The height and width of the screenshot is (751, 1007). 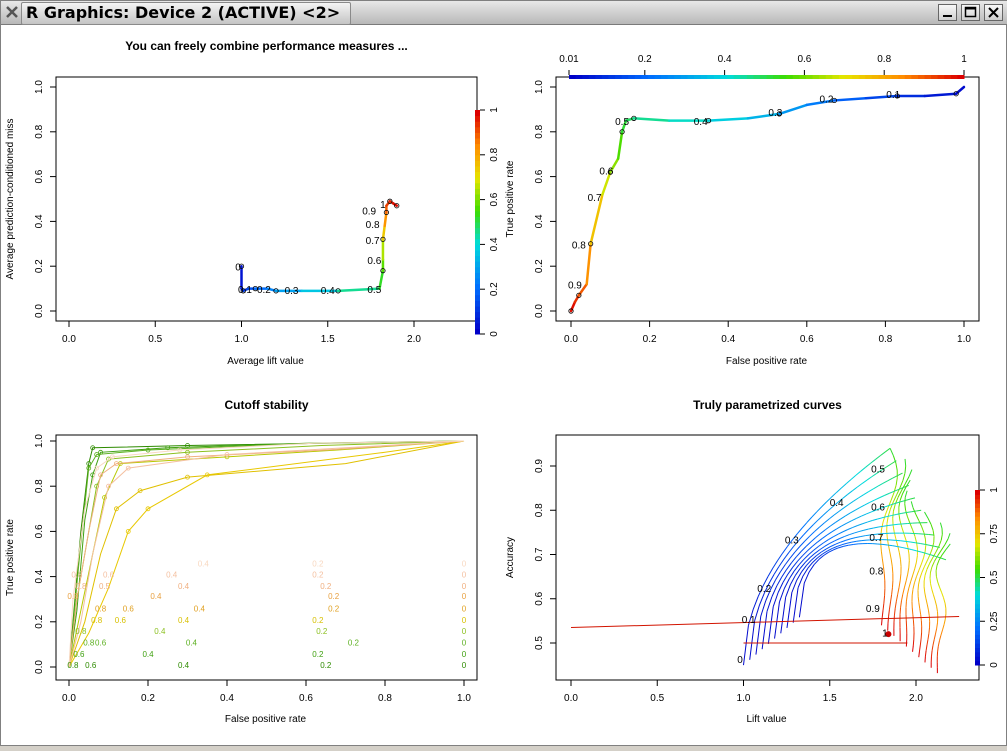 I want to click on cutoff-label: 0.9, so click(x=369, y=212).